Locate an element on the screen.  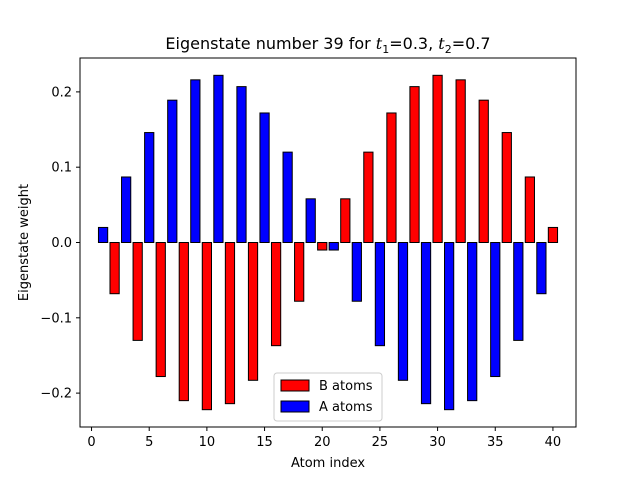
x-axis: 0 5 10 15 20 25 30 35 40 is located at coordinates (324, 438).